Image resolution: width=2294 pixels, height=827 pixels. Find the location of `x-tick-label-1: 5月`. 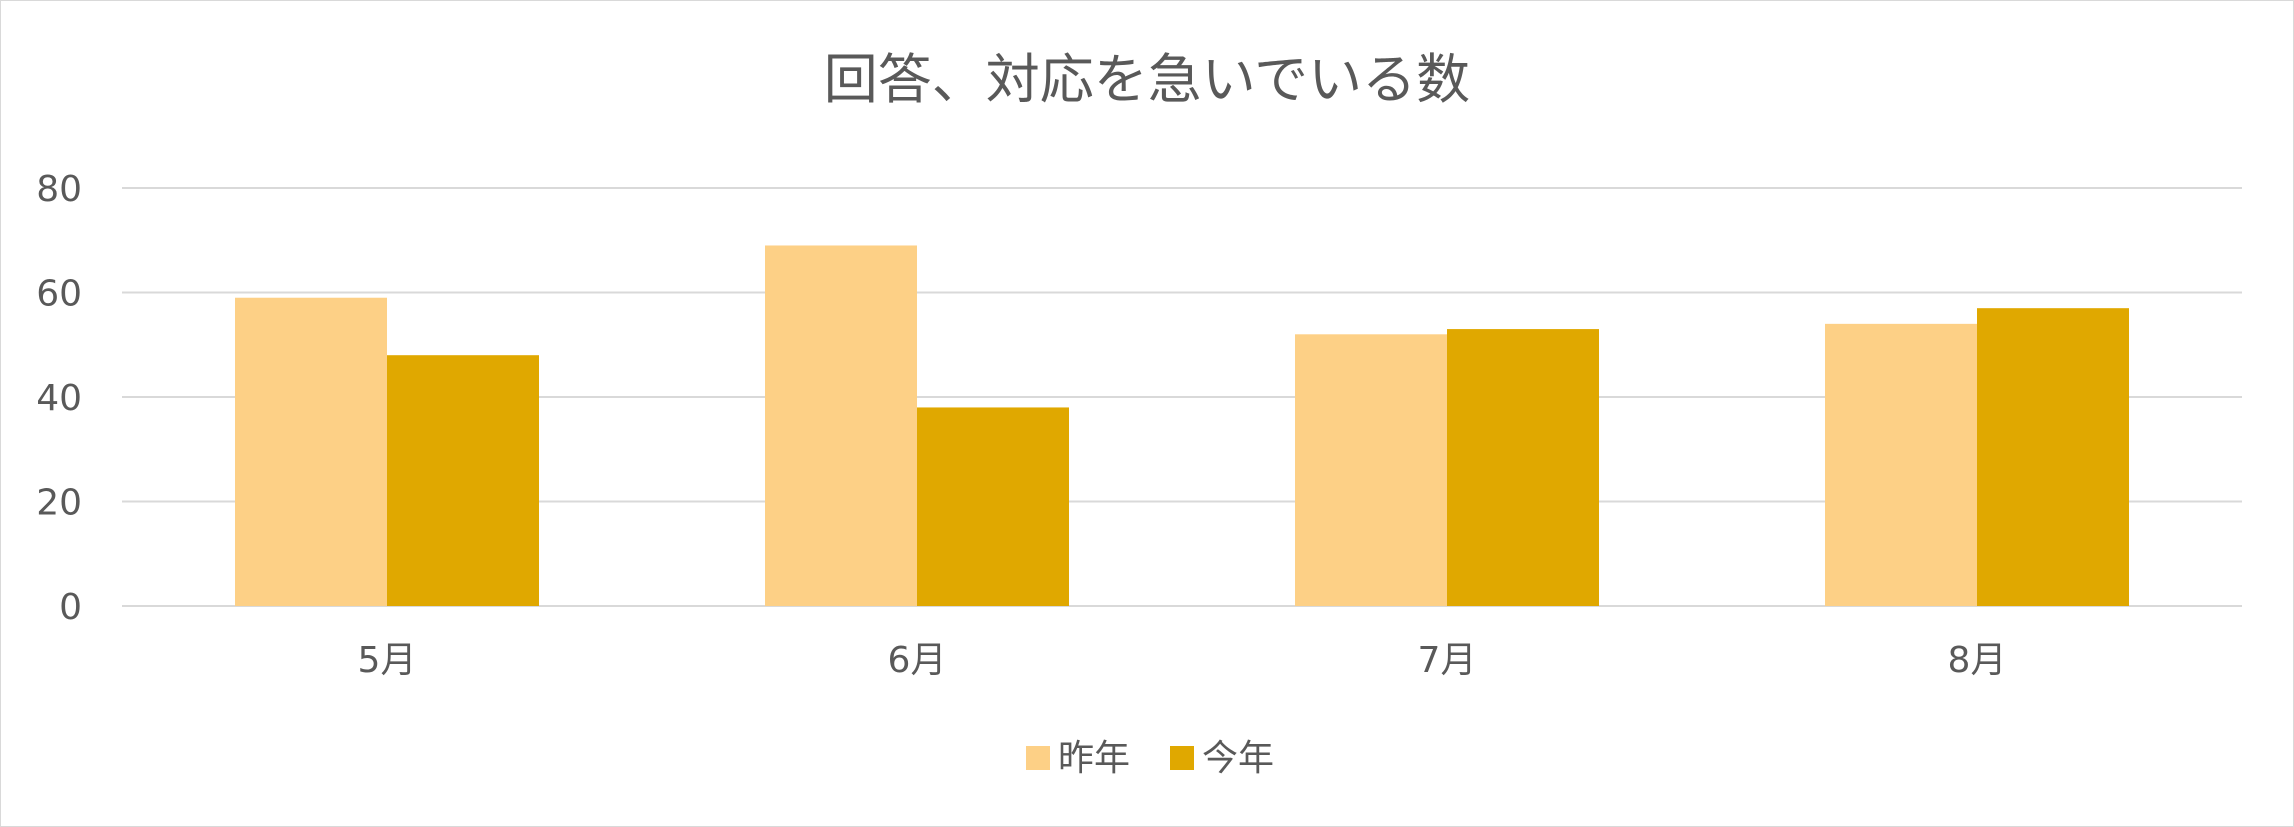

x-tick-label-1: 5月 is located at coordinates (387, 660).